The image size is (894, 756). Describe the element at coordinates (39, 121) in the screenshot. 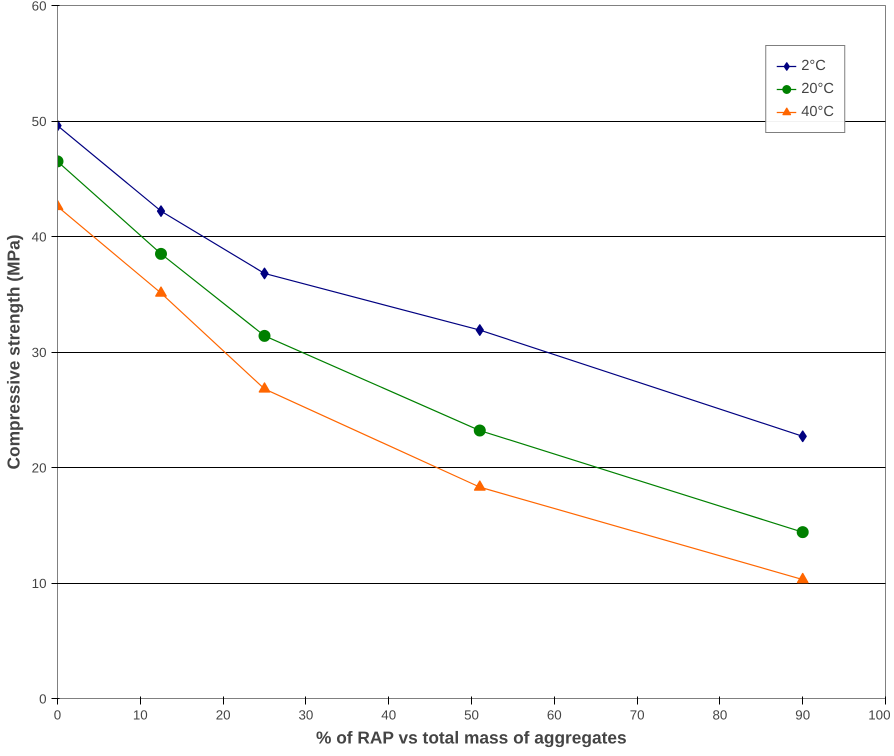

I see `y-tick-label: 50` at that location.